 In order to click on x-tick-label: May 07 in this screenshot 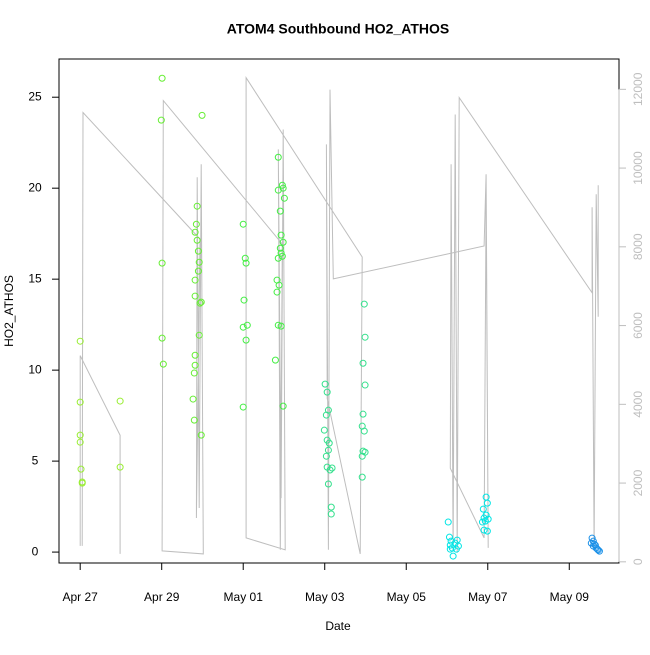, I will do `click(488, 597)`.